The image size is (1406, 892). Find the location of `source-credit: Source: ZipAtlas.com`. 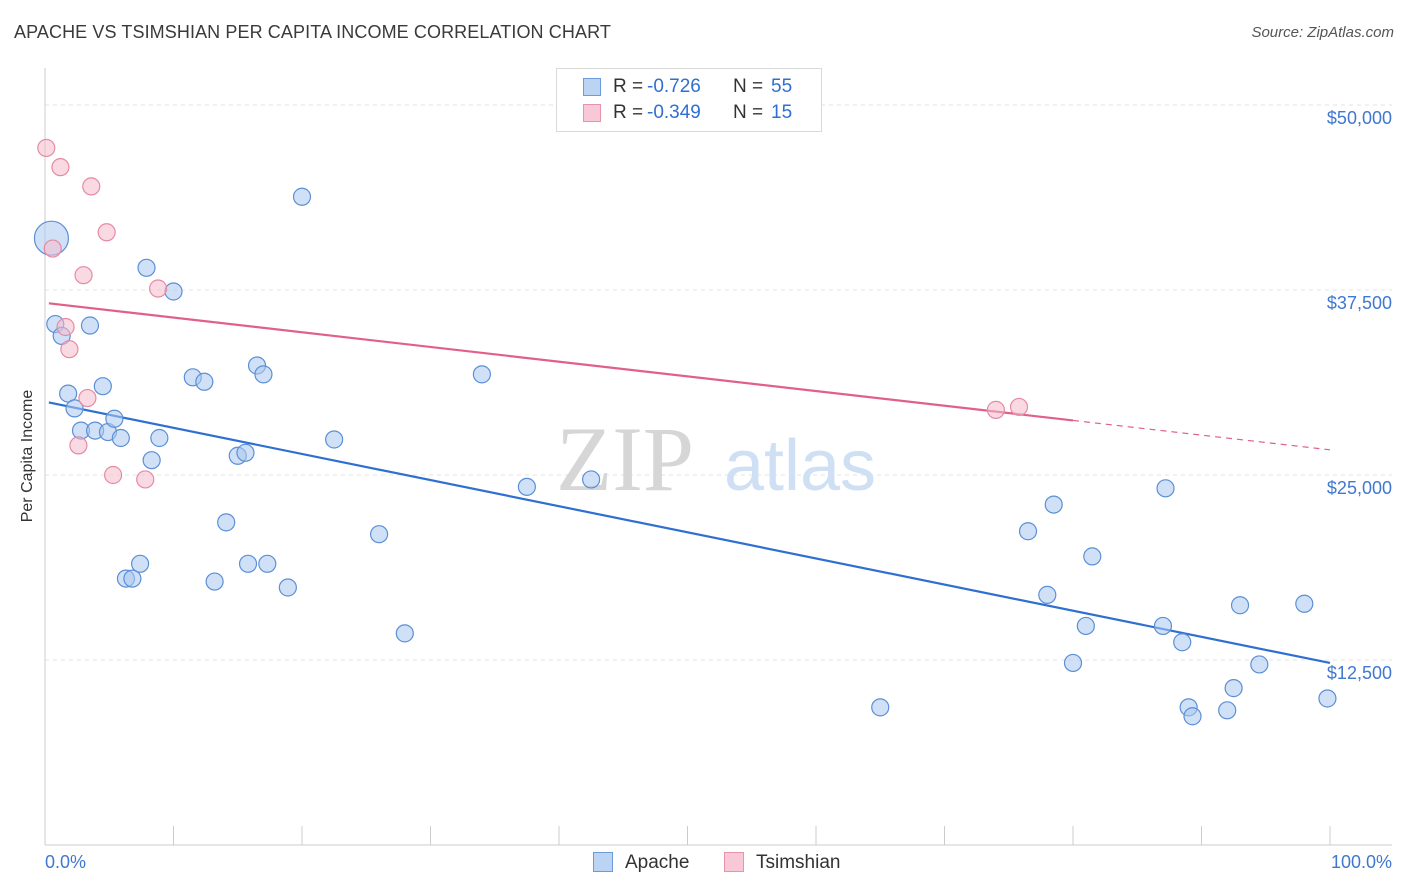

source-credit: Source: ZipAtlas.com is located at coordinates (1322, 32).